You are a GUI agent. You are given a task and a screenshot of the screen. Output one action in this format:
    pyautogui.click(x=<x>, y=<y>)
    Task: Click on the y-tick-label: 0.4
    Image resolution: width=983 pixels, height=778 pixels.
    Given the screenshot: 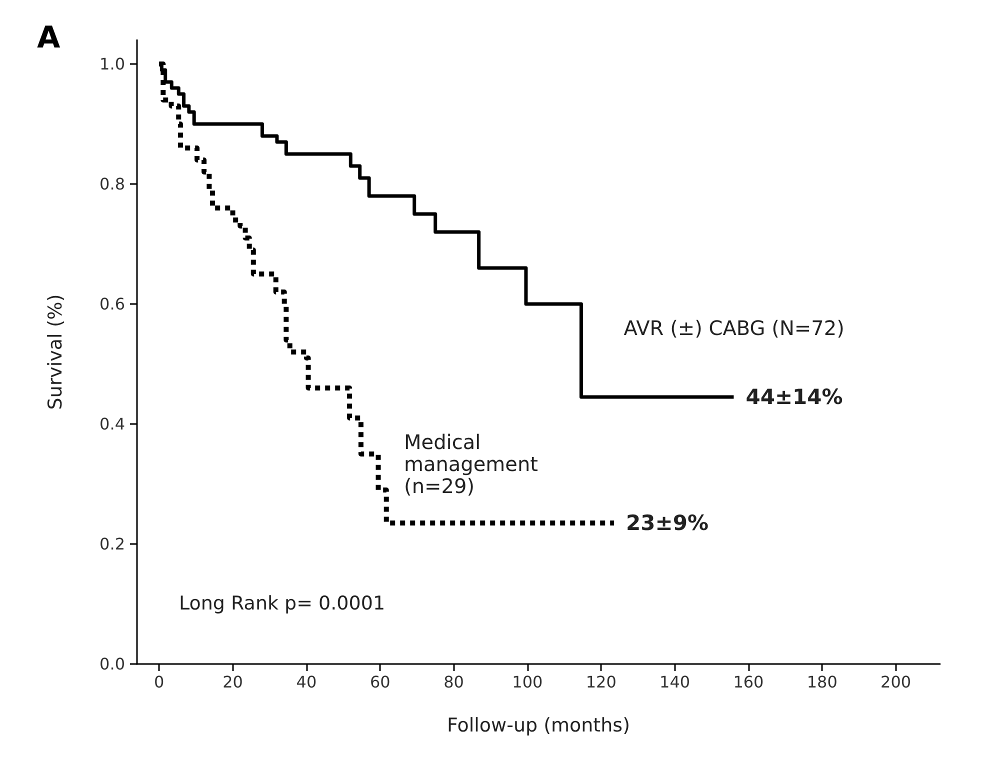 What is the action you would take?
    pyautogui.click(x=112, y=424)
    